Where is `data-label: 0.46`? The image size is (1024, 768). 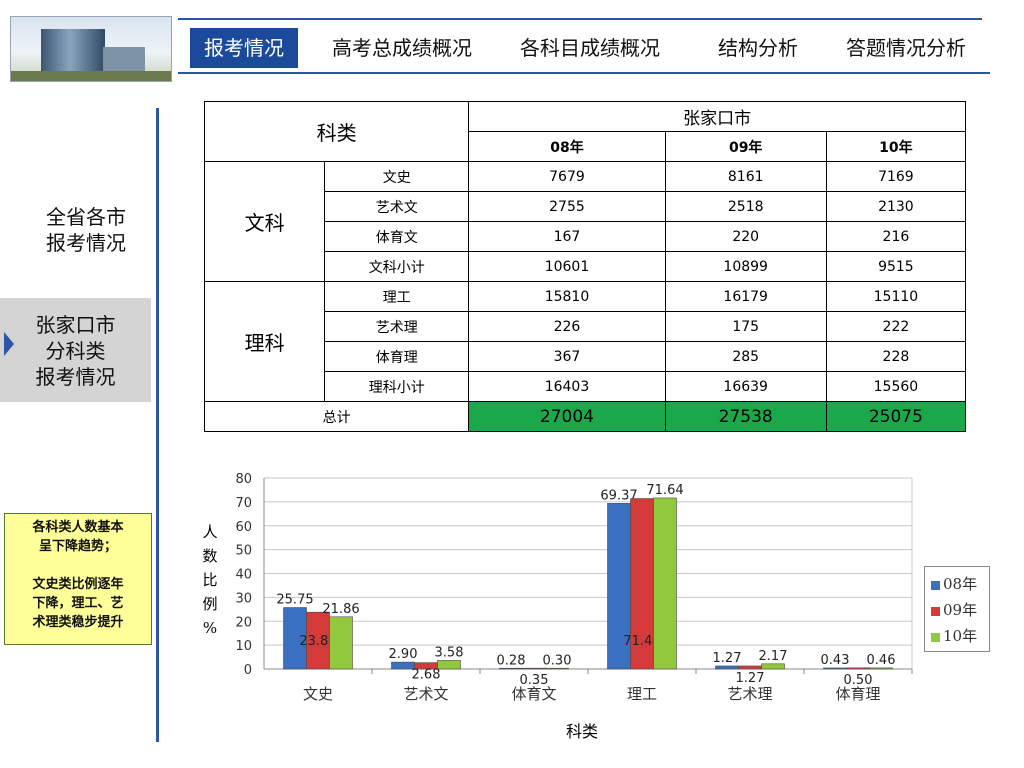 data-label: 0.46 is located at coordinates (881, 660).